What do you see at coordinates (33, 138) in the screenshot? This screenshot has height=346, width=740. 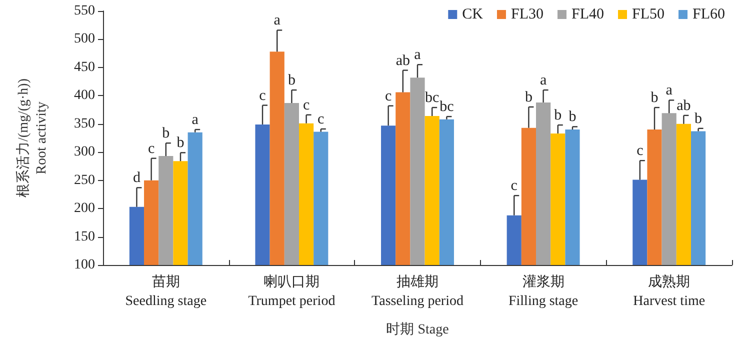 I see `y-axis-title: 根系活力/(mg/(g·h)) Root activity` at bounding box center [33, 138].